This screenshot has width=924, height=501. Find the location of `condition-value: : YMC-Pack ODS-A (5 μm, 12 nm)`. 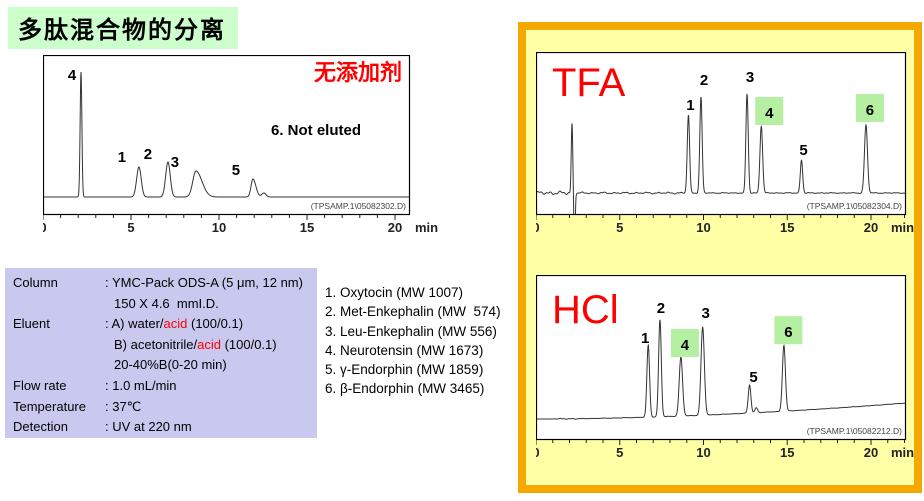

condition-value: : YMC-Pack ODS-A (5 μm, 12 nm) is located at coordinates (204, 282).